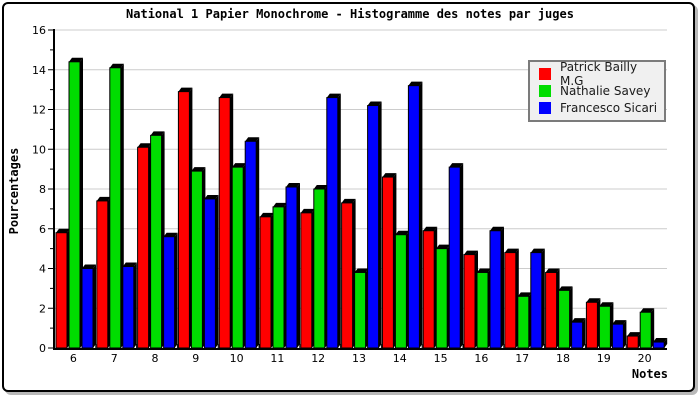 The width and height of the screenshot is (700, 400). Describe the element at coordinates (359, 358) in the screenshot. I see `x-tick-label: 13` at that location.